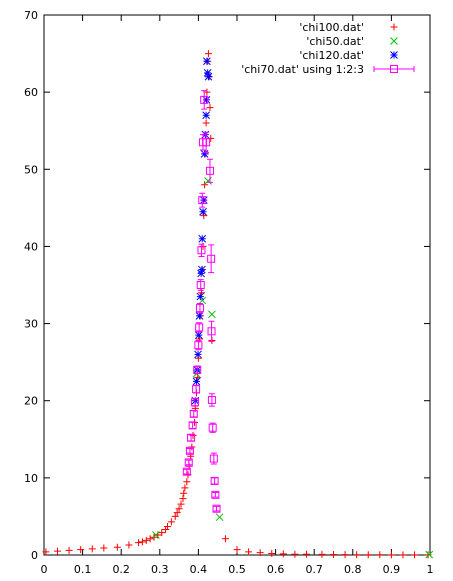 This screenshot has width=453, height=581. Describe the element at coordinates (331, 55) in the screenshot. I see `legend-label: 'chi120.dat'` at that location.